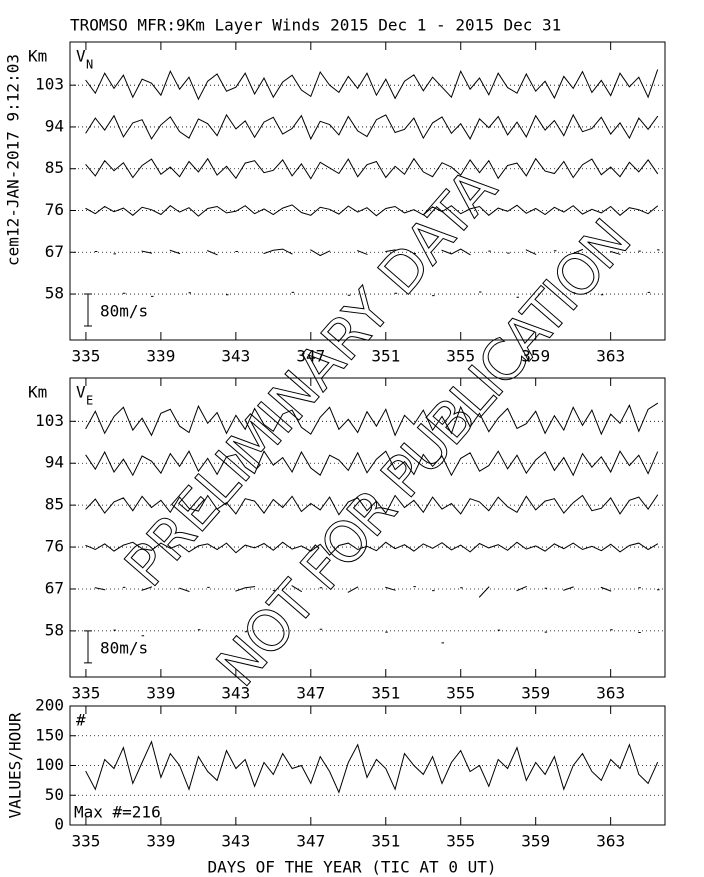 This screenshot has height=877, width=704. What do you see at coordinates (59, 824) in the screenshot?
I see `y-tick-label: 0` at bounding box center [59, 824].